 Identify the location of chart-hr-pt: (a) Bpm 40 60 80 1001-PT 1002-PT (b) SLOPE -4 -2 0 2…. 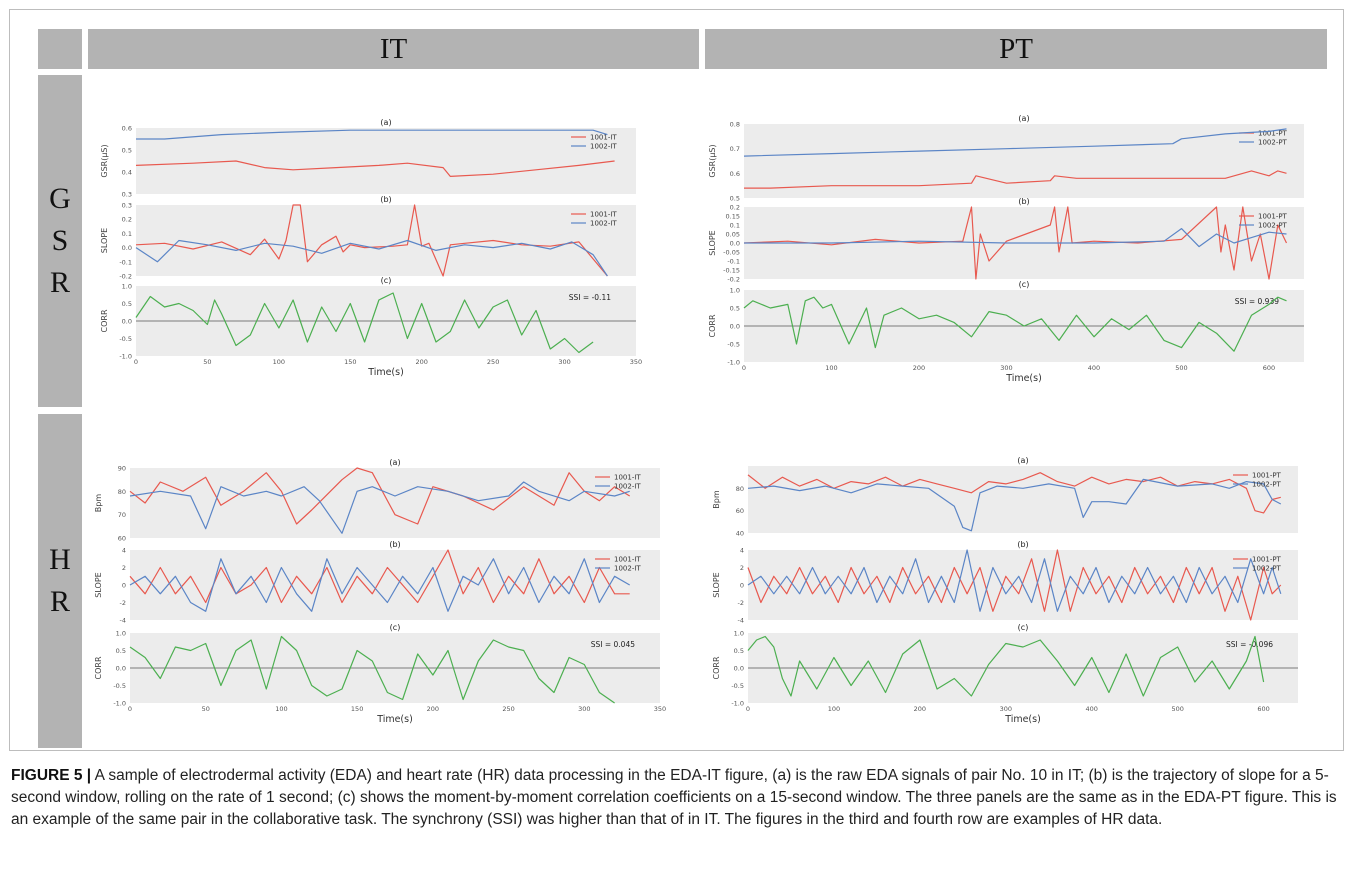
(1010, 592).